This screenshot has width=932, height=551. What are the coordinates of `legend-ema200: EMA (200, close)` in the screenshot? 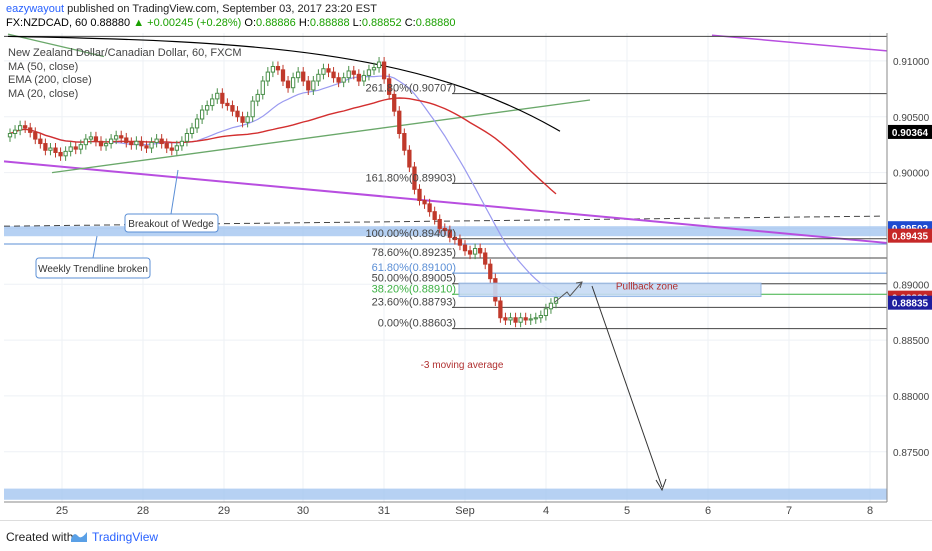 It's located at (50, 80).